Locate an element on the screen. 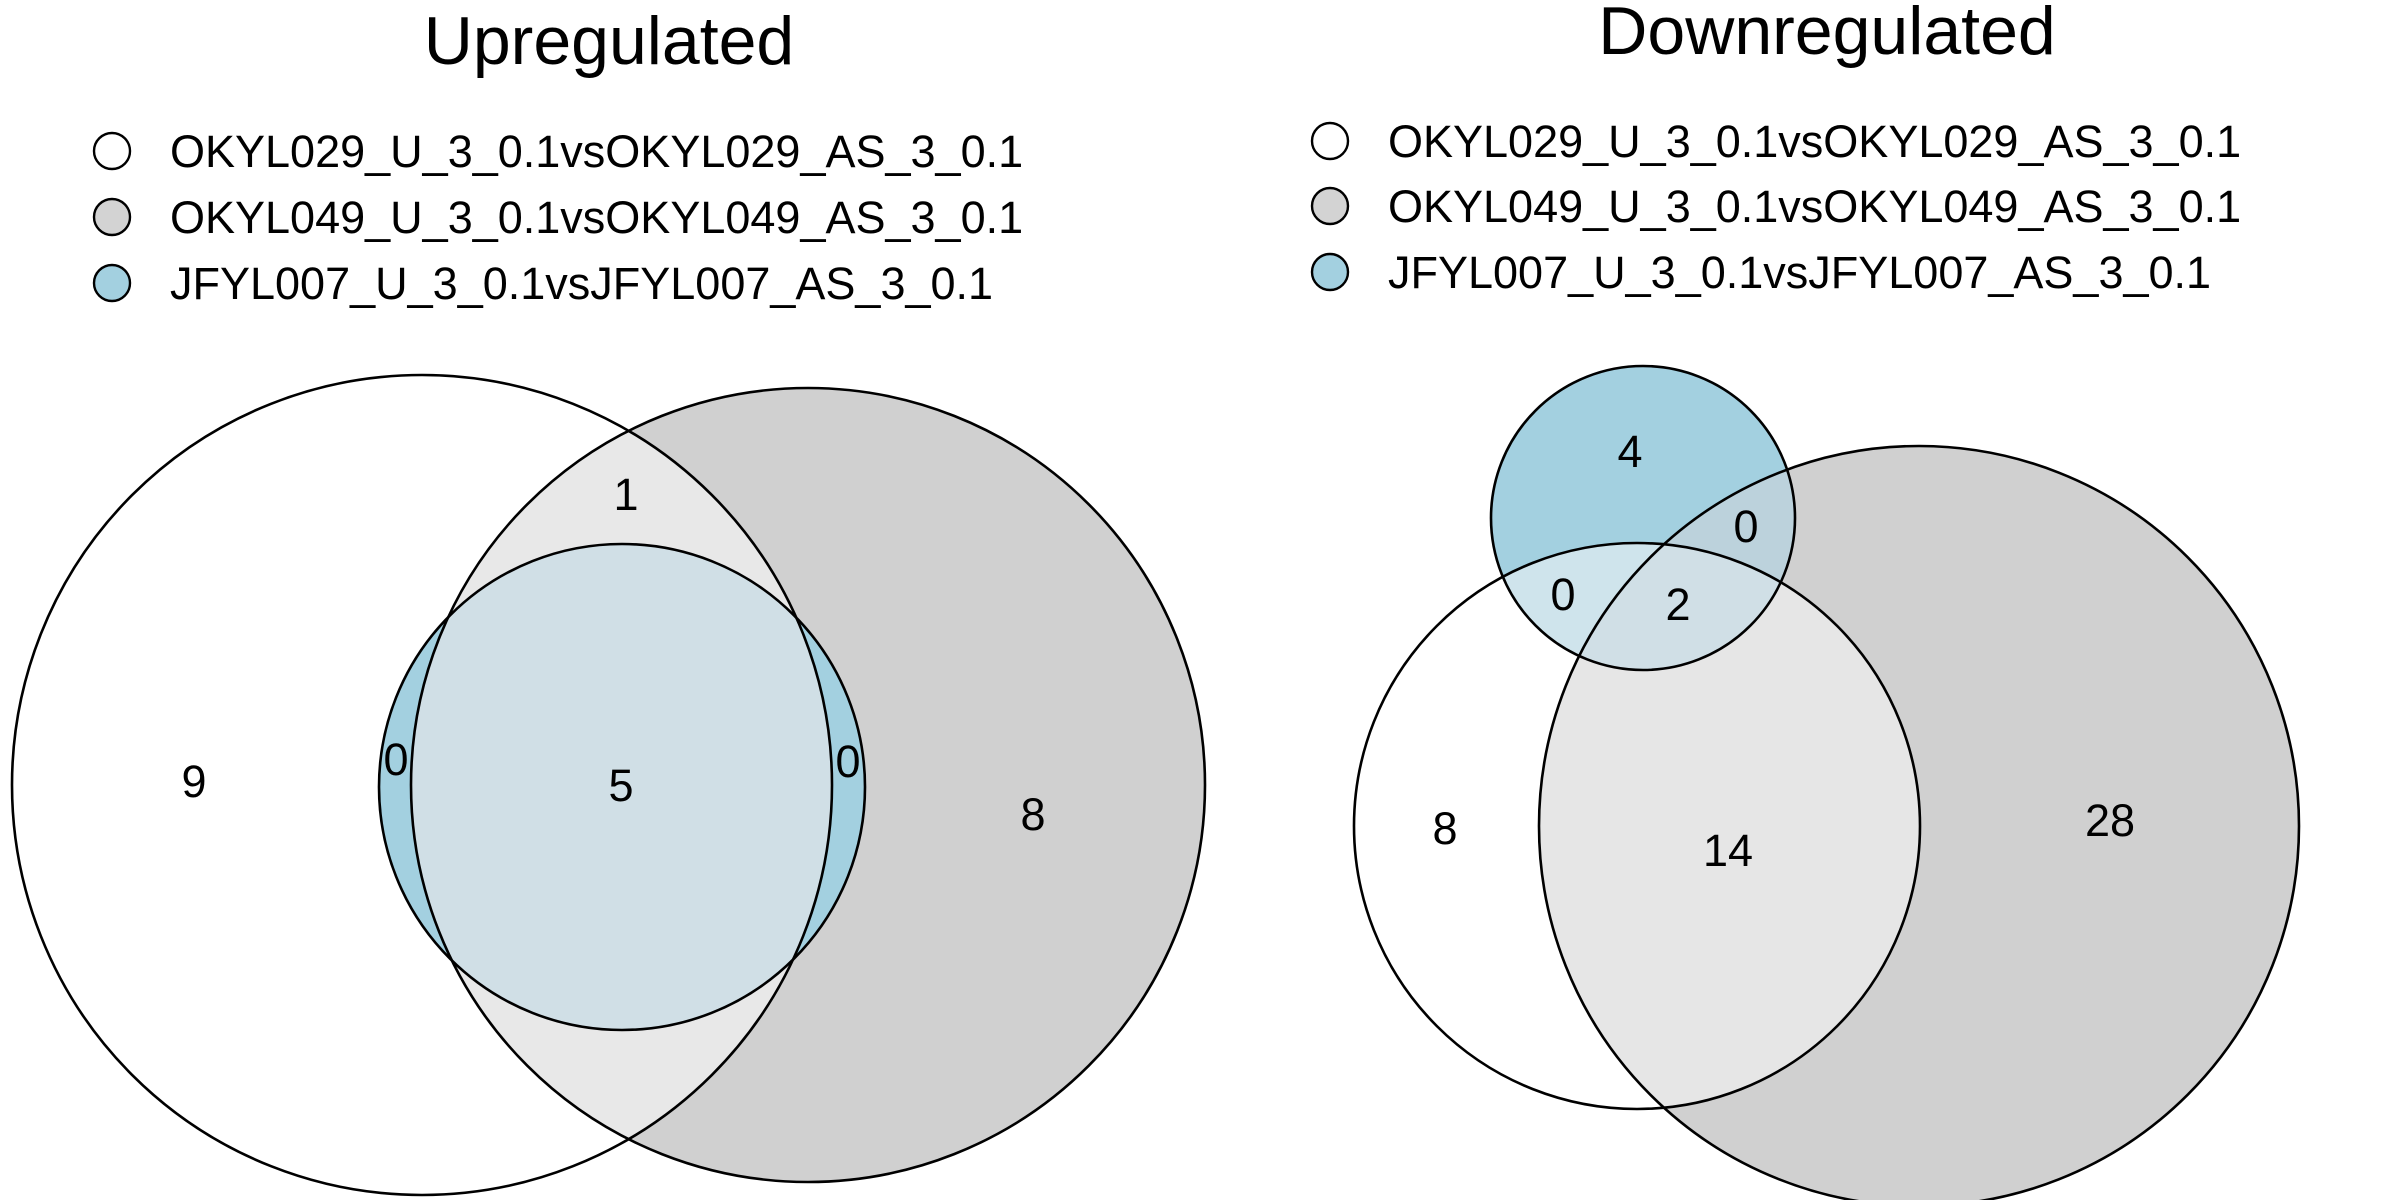  panel-title: Downregulated is located at coordinates (1826, 34).